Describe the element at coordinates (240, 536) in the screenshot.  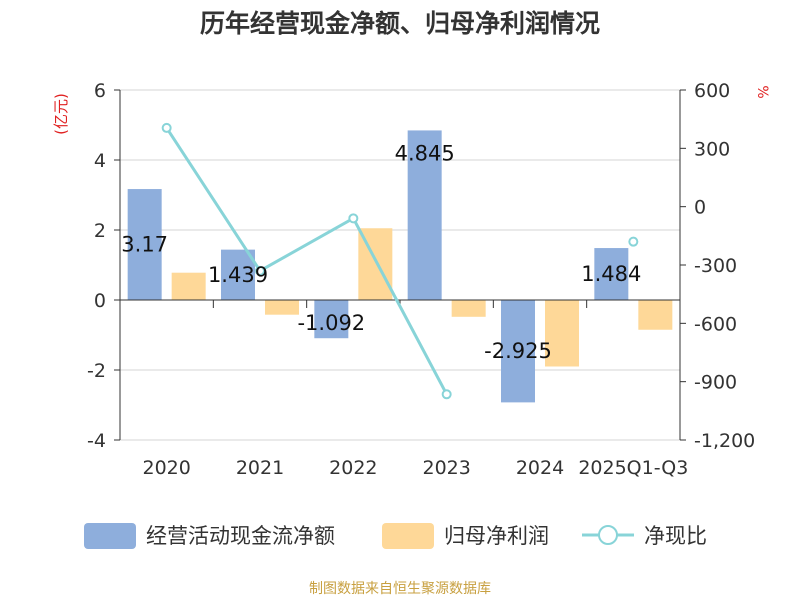
I see `legend-label: 经营活动现金流净额` at that location.